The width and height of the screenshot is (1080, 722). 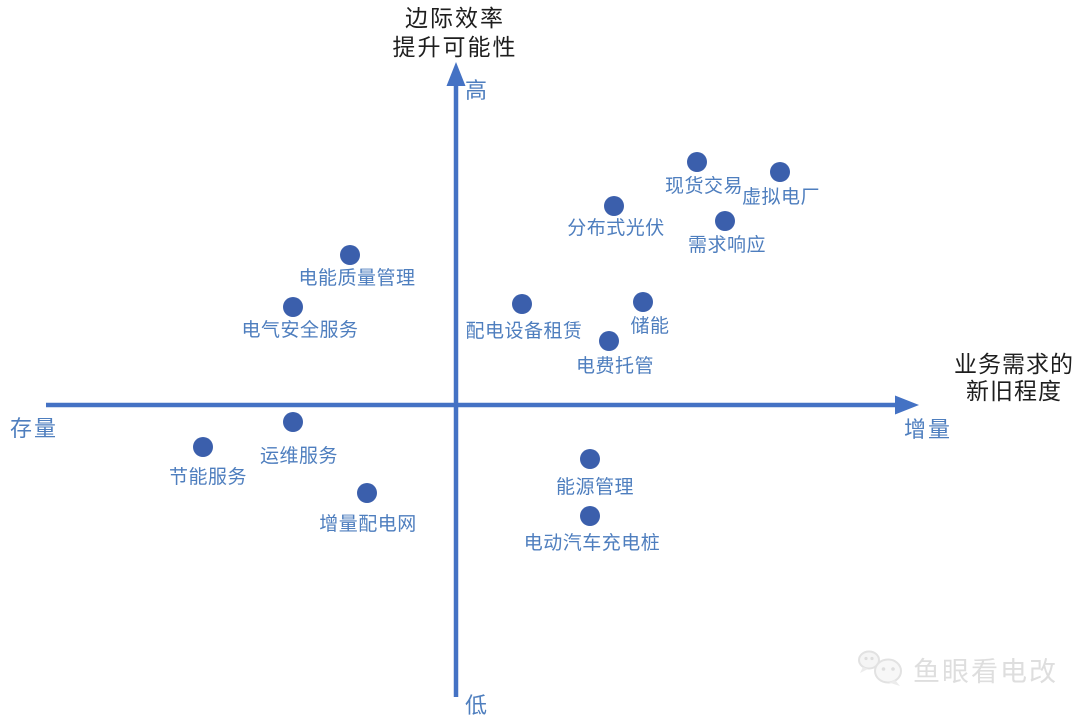 What do you see at coordinates (456, 74) in the screenshot?
I see `y-axis-arrow-icon` at bounding box center [456, 74].